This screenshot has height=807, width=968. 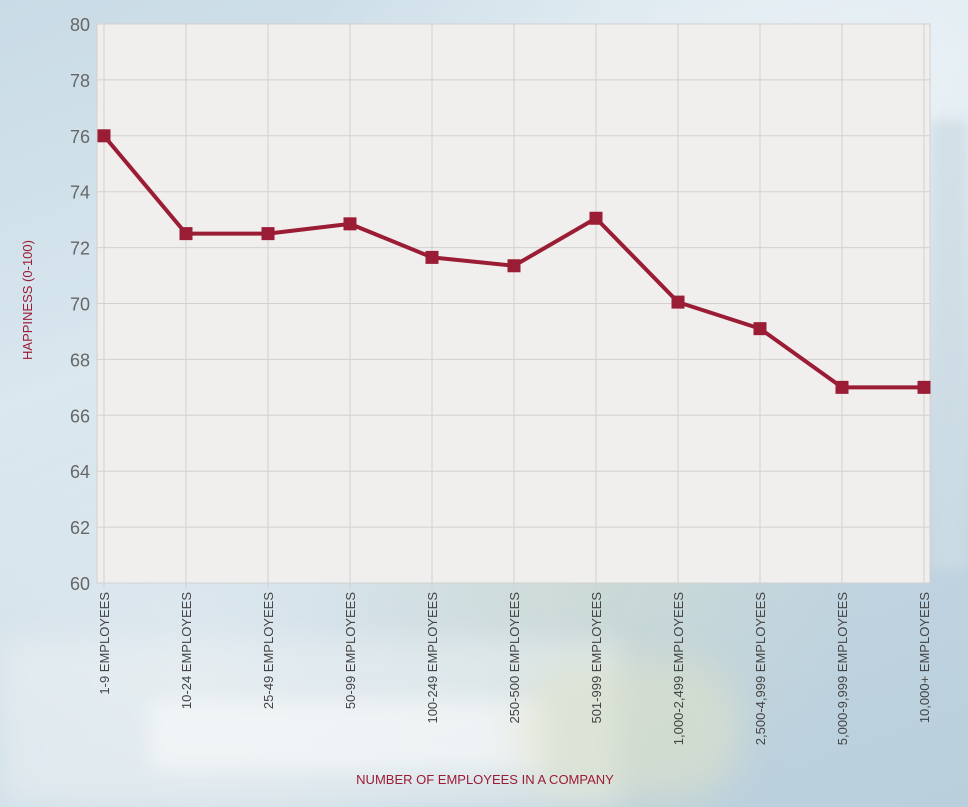 I want to click on y-tick-label-76: 76, so click(x=80, y=137).